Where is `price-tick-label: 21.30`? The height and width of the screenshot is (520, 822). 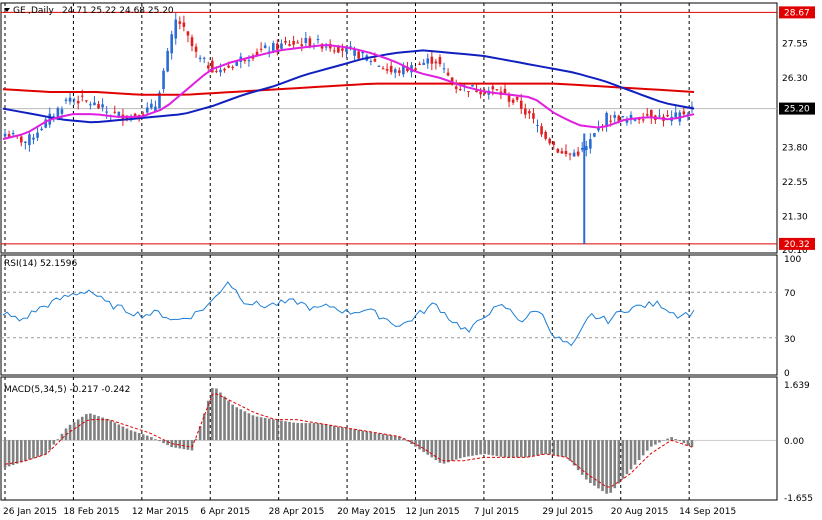 price-tick-label: 21.30 is located at coordinates (795, 218).